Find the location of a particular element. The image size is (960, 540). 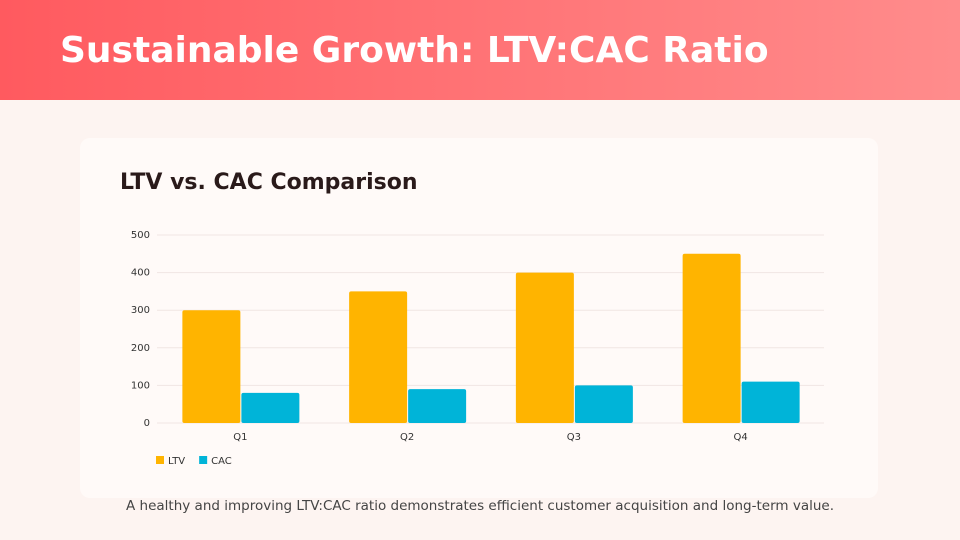

x-tick-label: Q3 is located at coordinates (574, 437).